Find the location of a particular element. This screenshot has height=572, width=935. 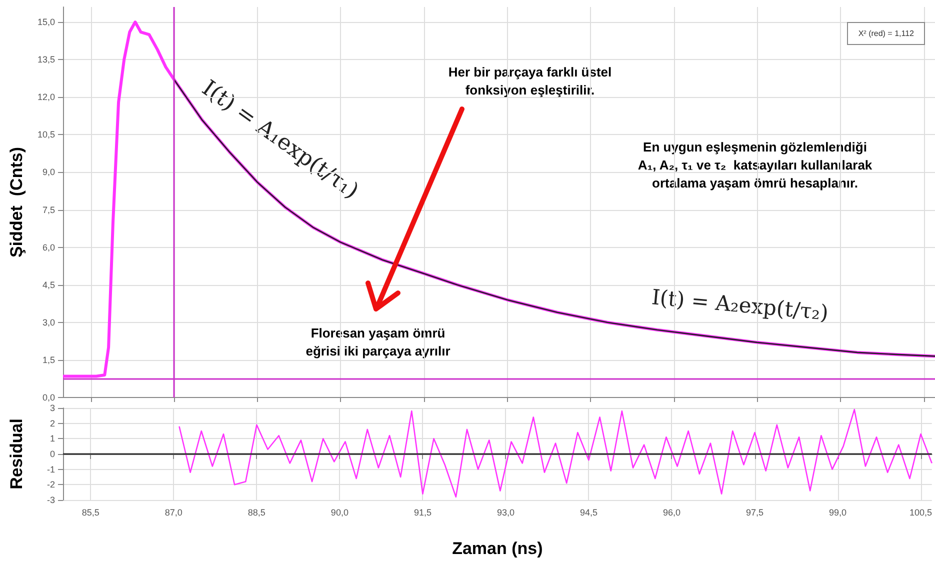

y-tick-label: 0,0 is located at coordinates (48, 397).